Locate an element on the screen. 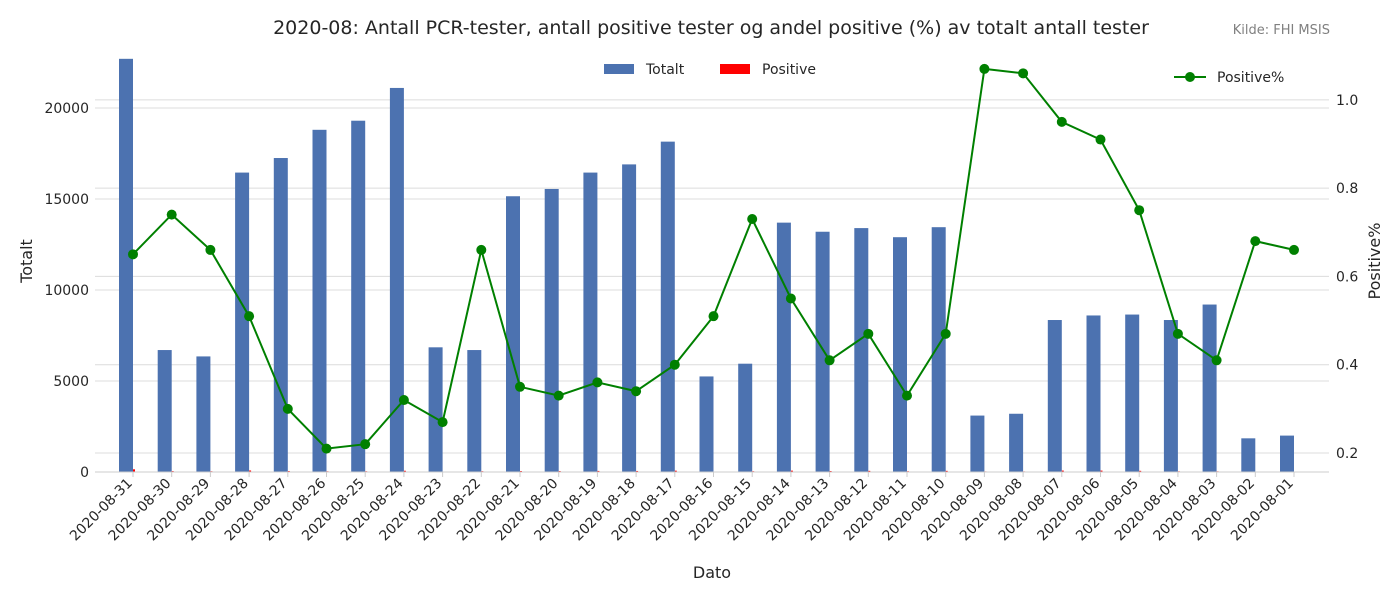  line-legend: Positive% is located at coordinates (1229, 78).